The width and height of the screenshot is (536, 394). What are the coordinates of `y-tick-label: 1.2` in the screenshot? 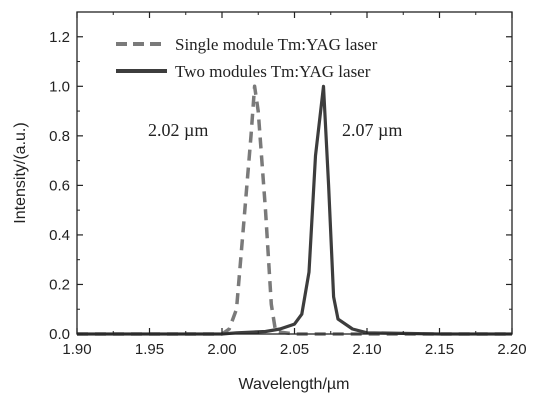 It's located at (59, 37).